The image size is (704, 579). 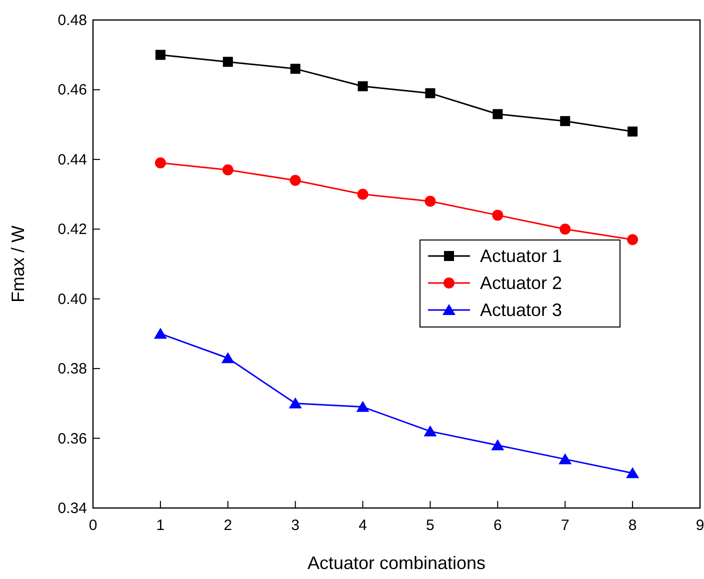 I want to click on y-tick-label: 0.48, so click(x=72, y=20).